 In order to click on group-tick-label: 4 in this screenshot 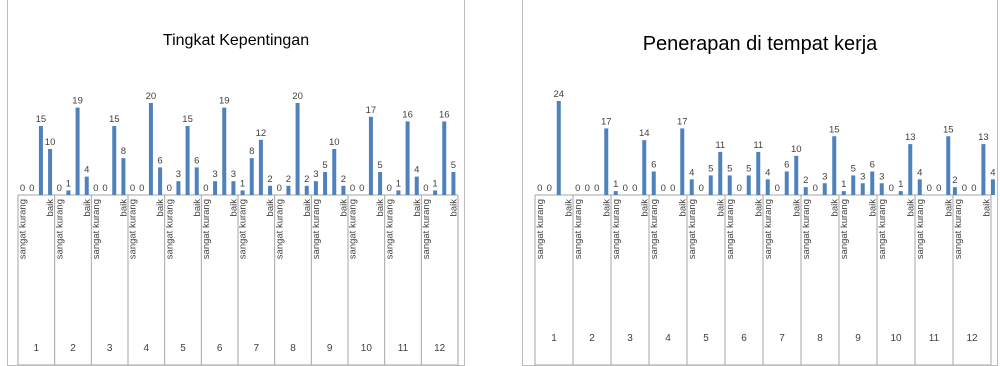, I will do `click(147, 348)`.